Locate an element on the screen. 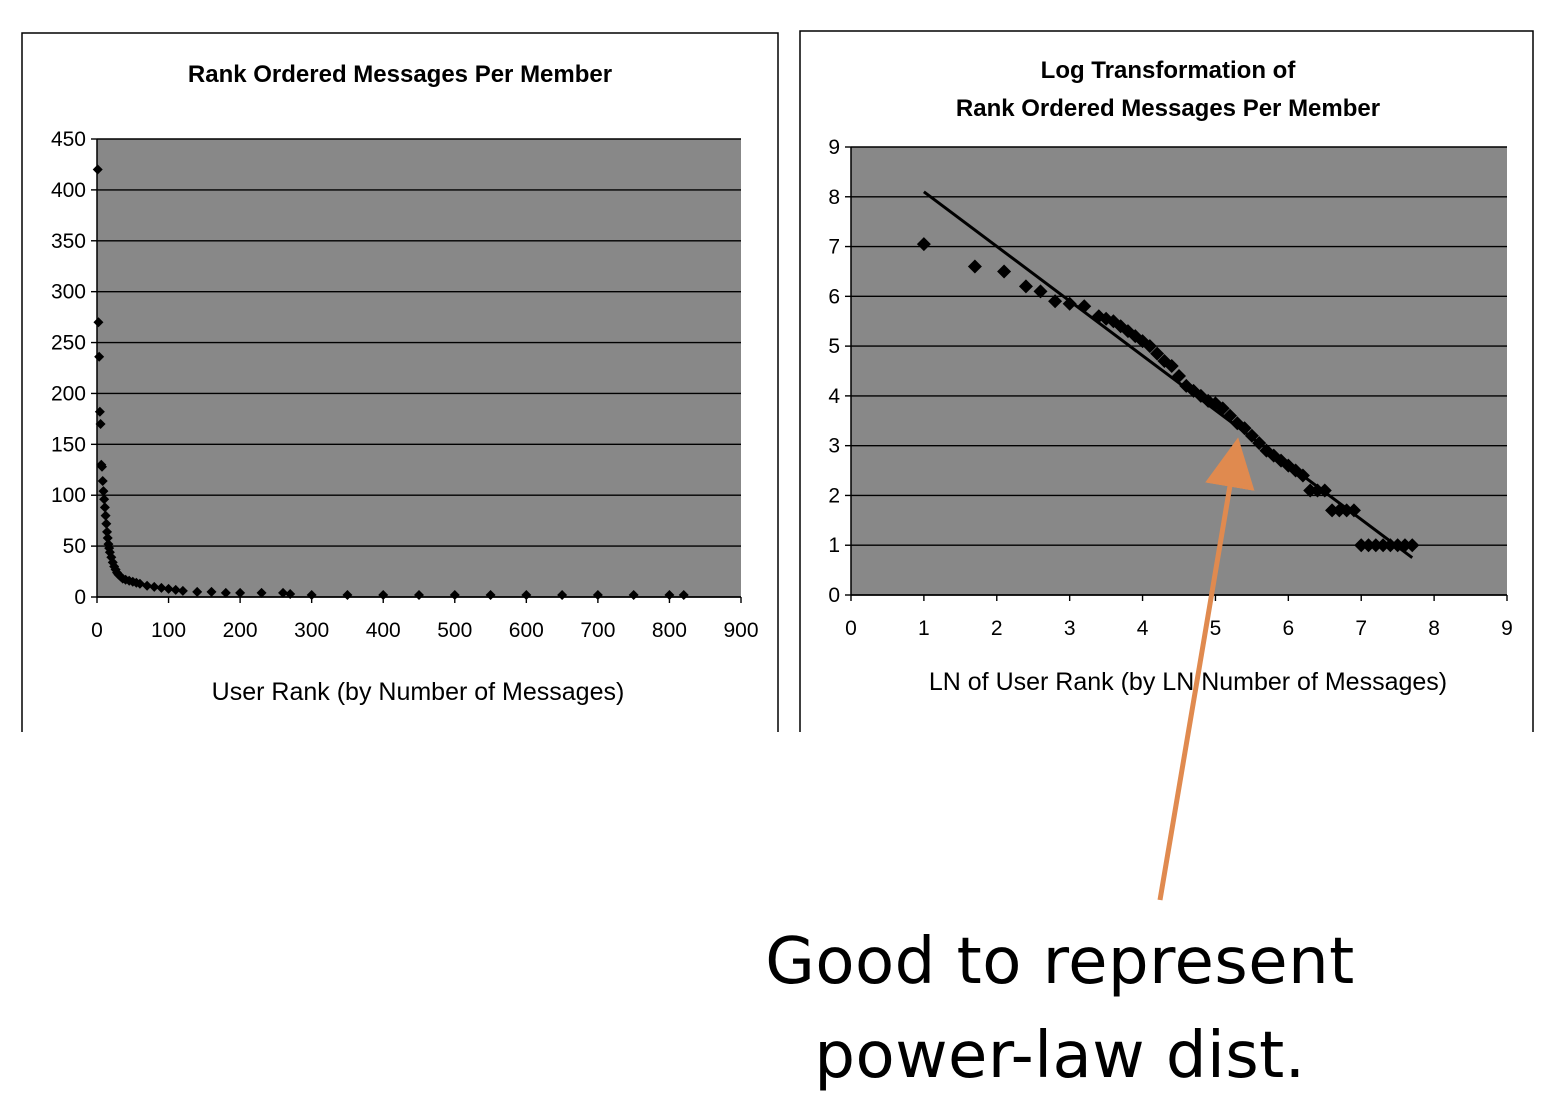  left-x-tick-label: 400 is located at coordinates (383, 630).